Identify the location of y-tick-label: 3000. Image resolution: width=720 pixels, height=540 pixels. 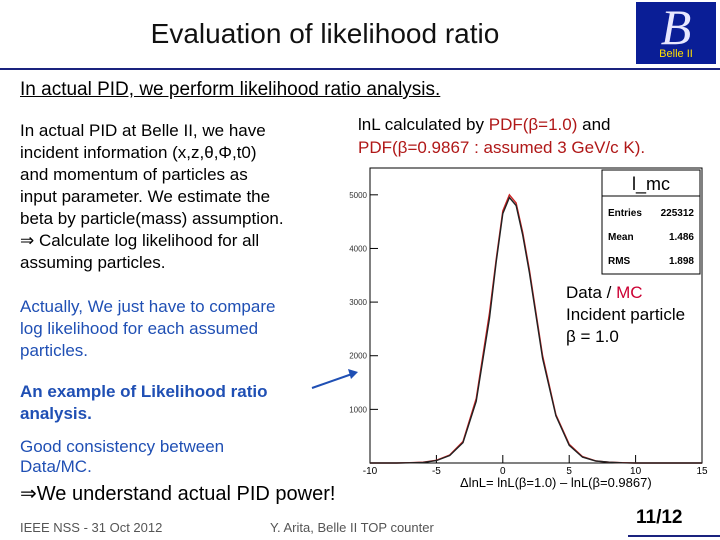
(358, 302).